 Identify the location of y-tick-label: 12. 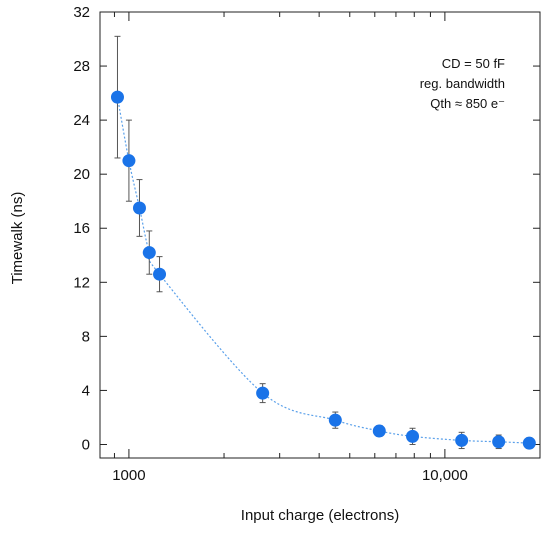
(81, 282).